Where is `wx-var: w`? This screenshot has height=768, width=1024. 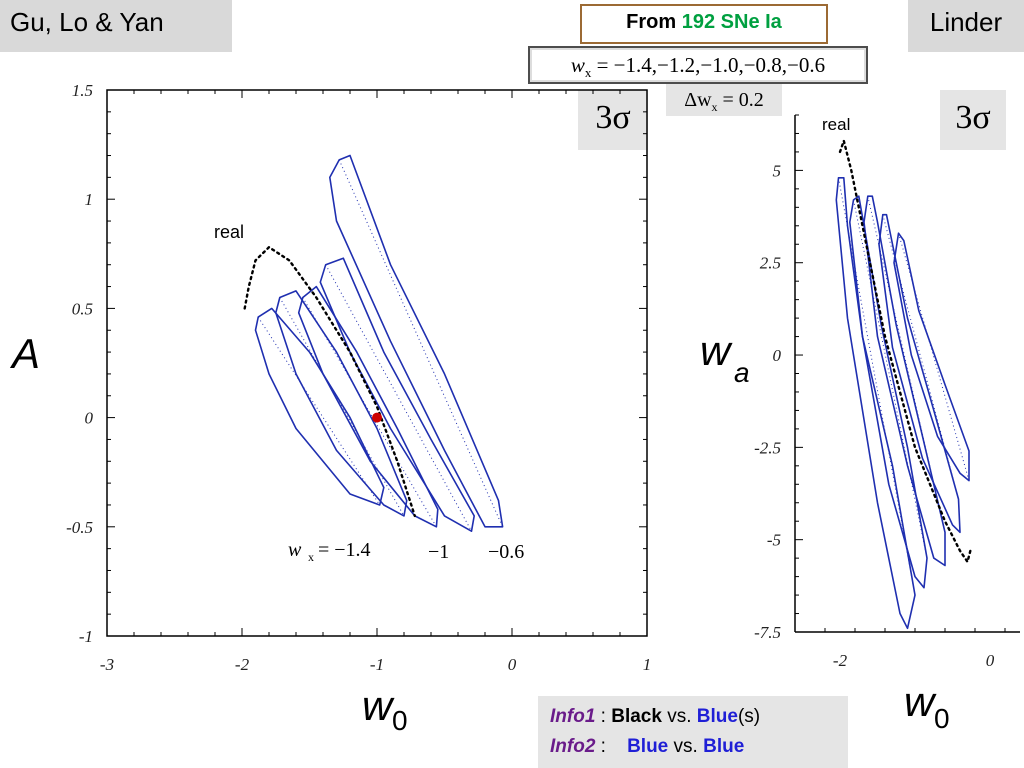
wx-var: w is located at coordinates (577, 65).